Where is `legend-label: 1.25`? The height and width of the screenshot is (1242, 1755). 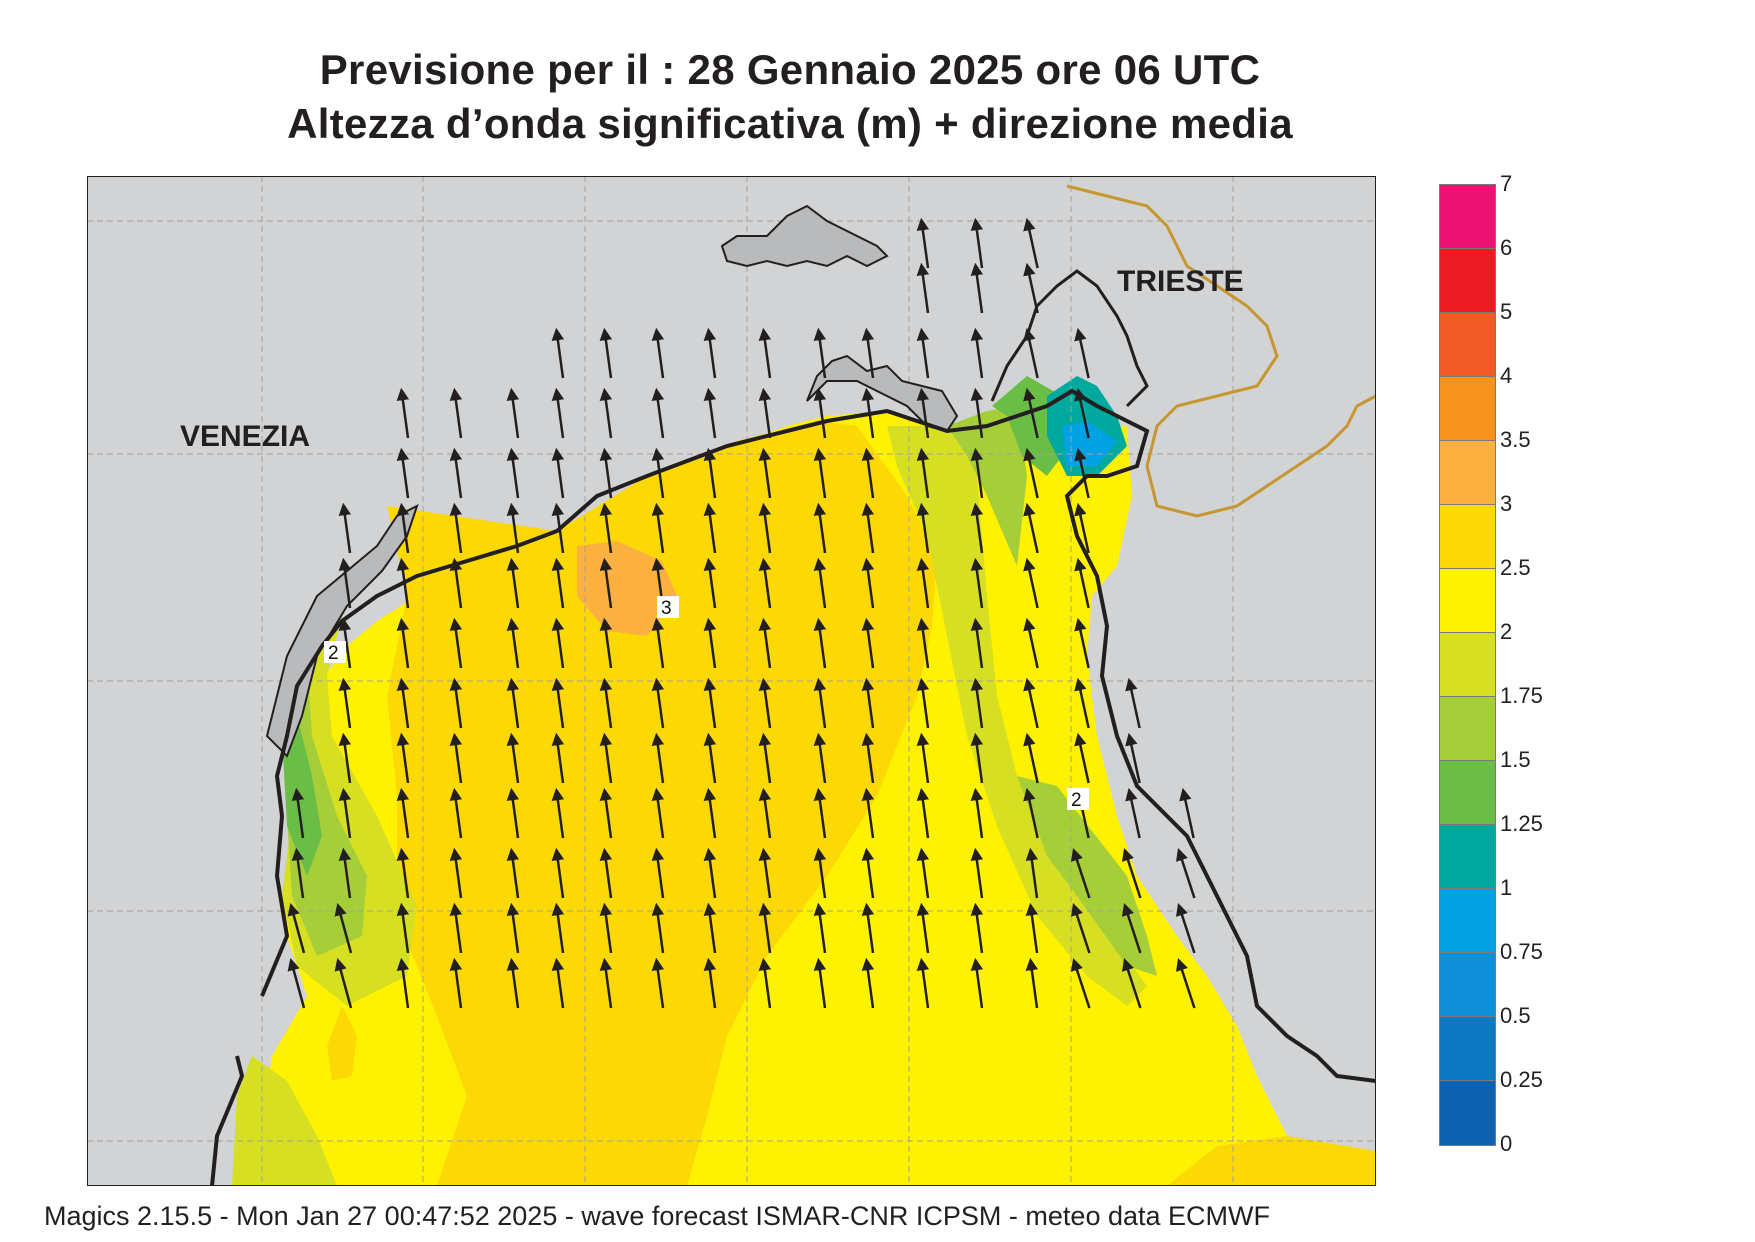 legend-label: 1.25 is located at coordinates (1521, 823).